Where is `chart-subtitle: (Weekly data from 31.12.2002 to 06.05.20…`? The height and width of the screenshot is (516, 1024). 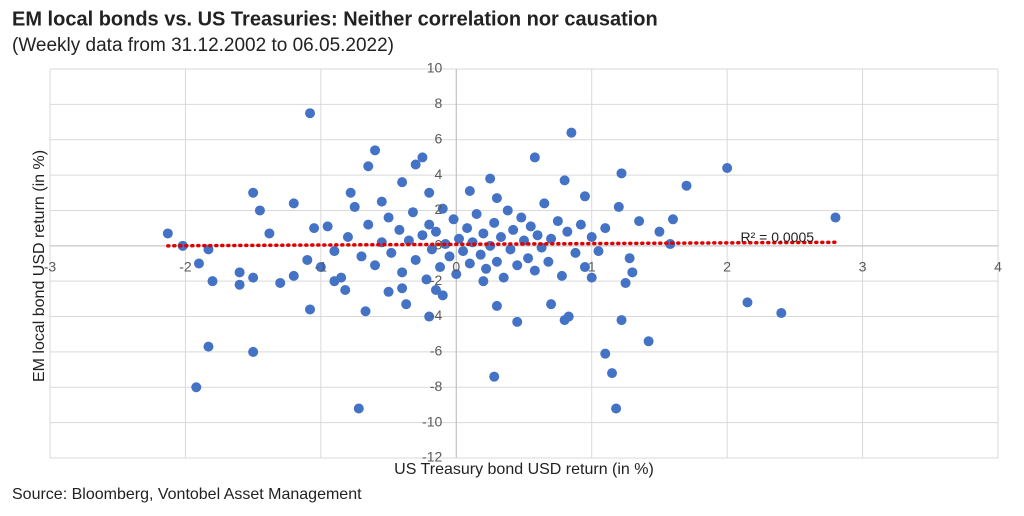 chart-subtitle: (Weekly data from 31.12.2002 to 06.05.20… is located at coordinates (203, 45).